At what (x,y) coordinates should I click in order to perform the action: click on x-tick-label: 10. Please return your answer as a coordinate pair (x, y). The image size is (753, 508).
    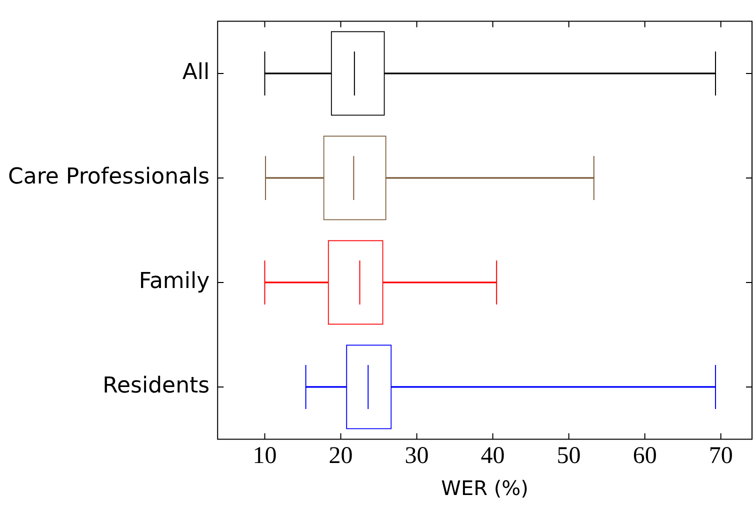
    Looking at the image, I should click on (264, 455).